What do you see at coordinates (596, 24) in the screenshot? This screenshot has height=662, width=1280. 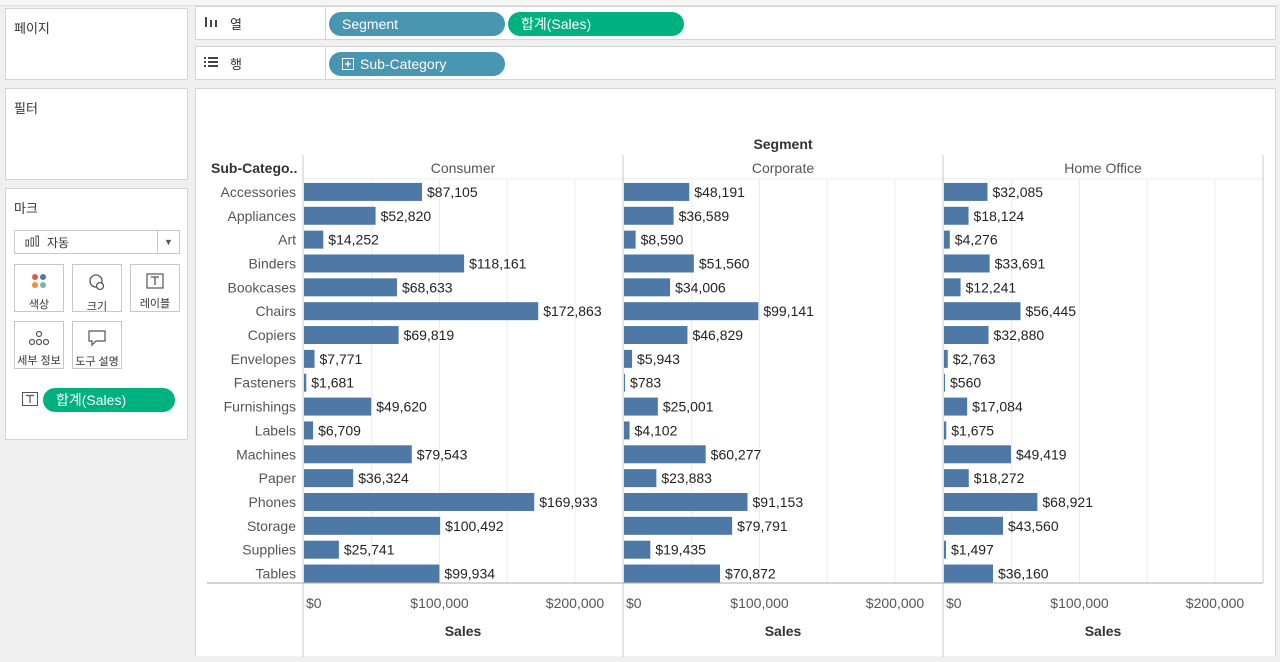 I see `sum-sales-pill: 합계(Sales)` at bounding box center [596, 24].